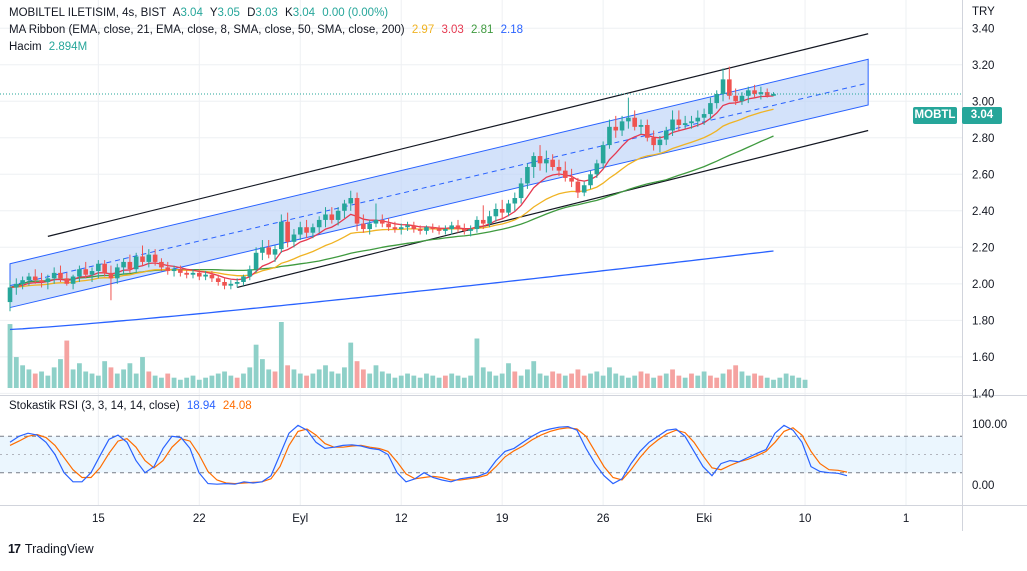 This screenshot has width=1027, height=571. What do you see at coordinates (213, 13) in the screenshot?
I see `high-label: Y` at bounding box center [213, 13].